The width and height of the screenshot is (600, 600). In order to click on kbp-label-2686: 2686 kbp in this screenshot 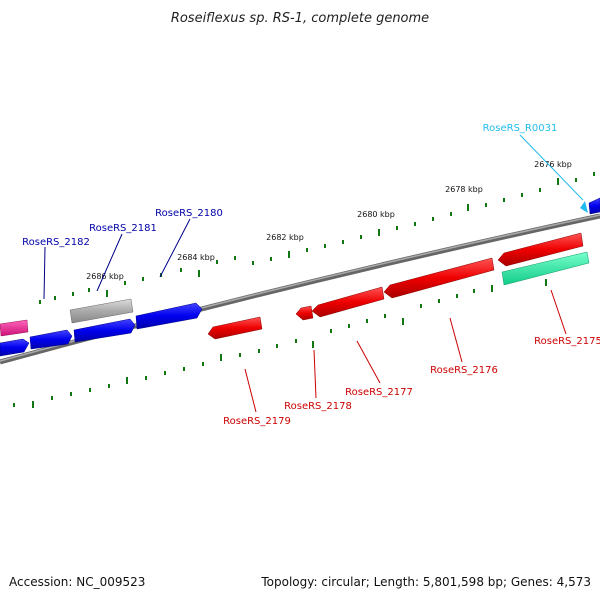, I will do `click(105, 276)`.